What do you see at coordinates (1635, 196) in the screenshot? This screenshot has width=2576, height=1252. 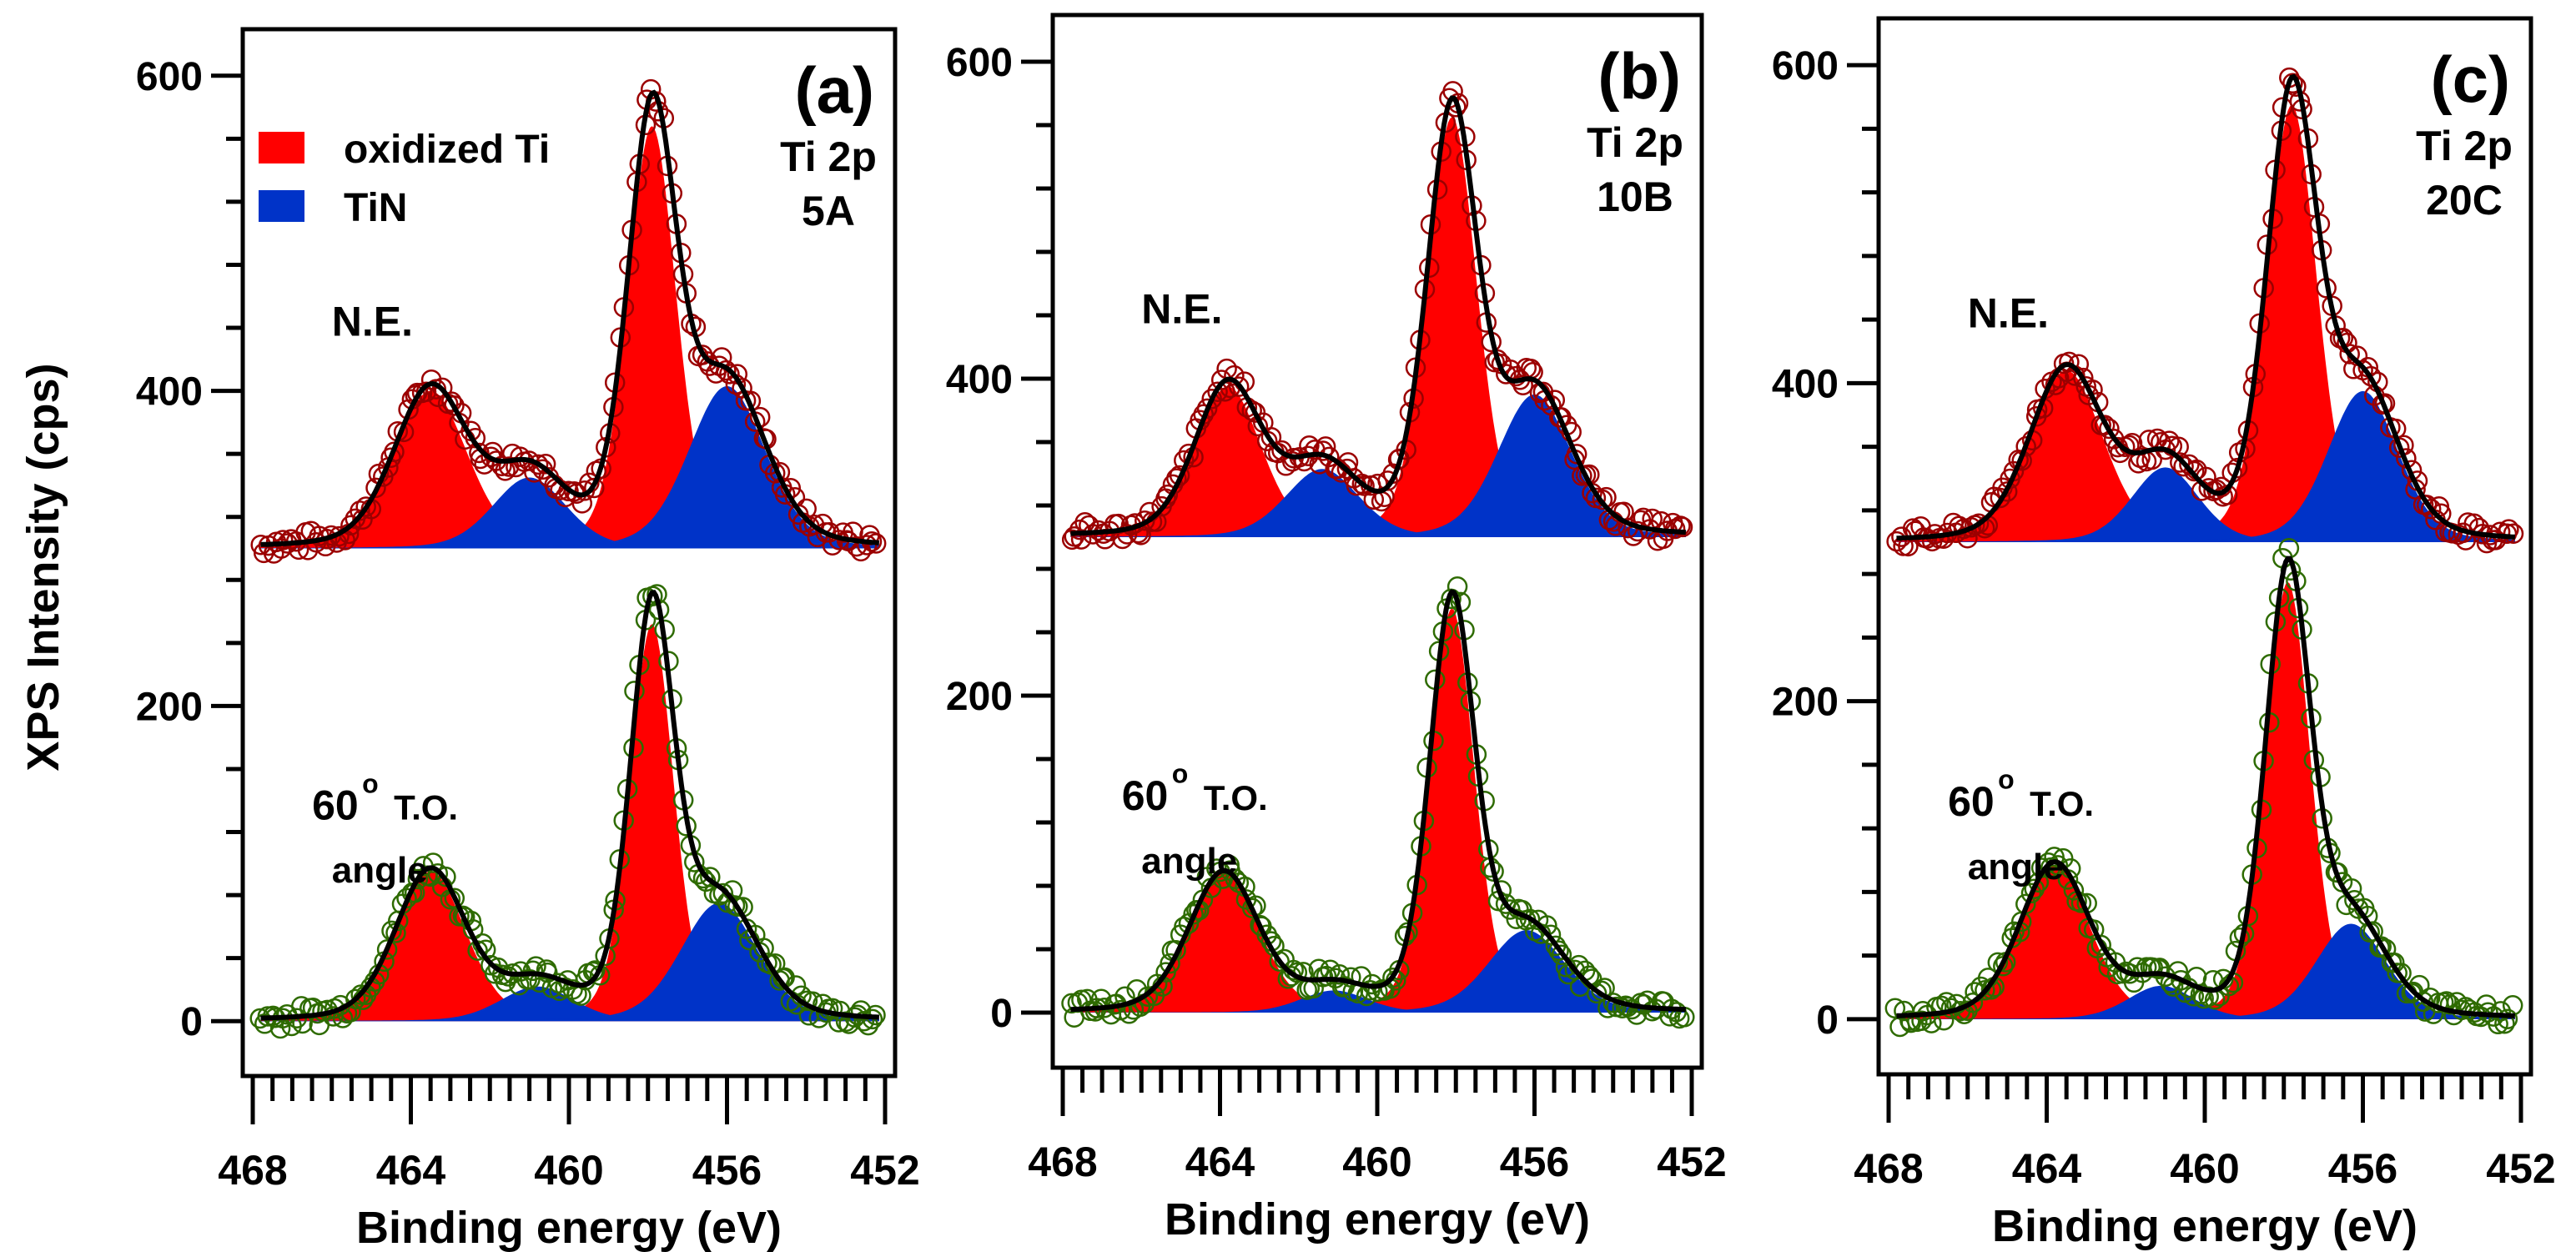 I see `sample-name: 10B` at bounding box center [1635, 196].